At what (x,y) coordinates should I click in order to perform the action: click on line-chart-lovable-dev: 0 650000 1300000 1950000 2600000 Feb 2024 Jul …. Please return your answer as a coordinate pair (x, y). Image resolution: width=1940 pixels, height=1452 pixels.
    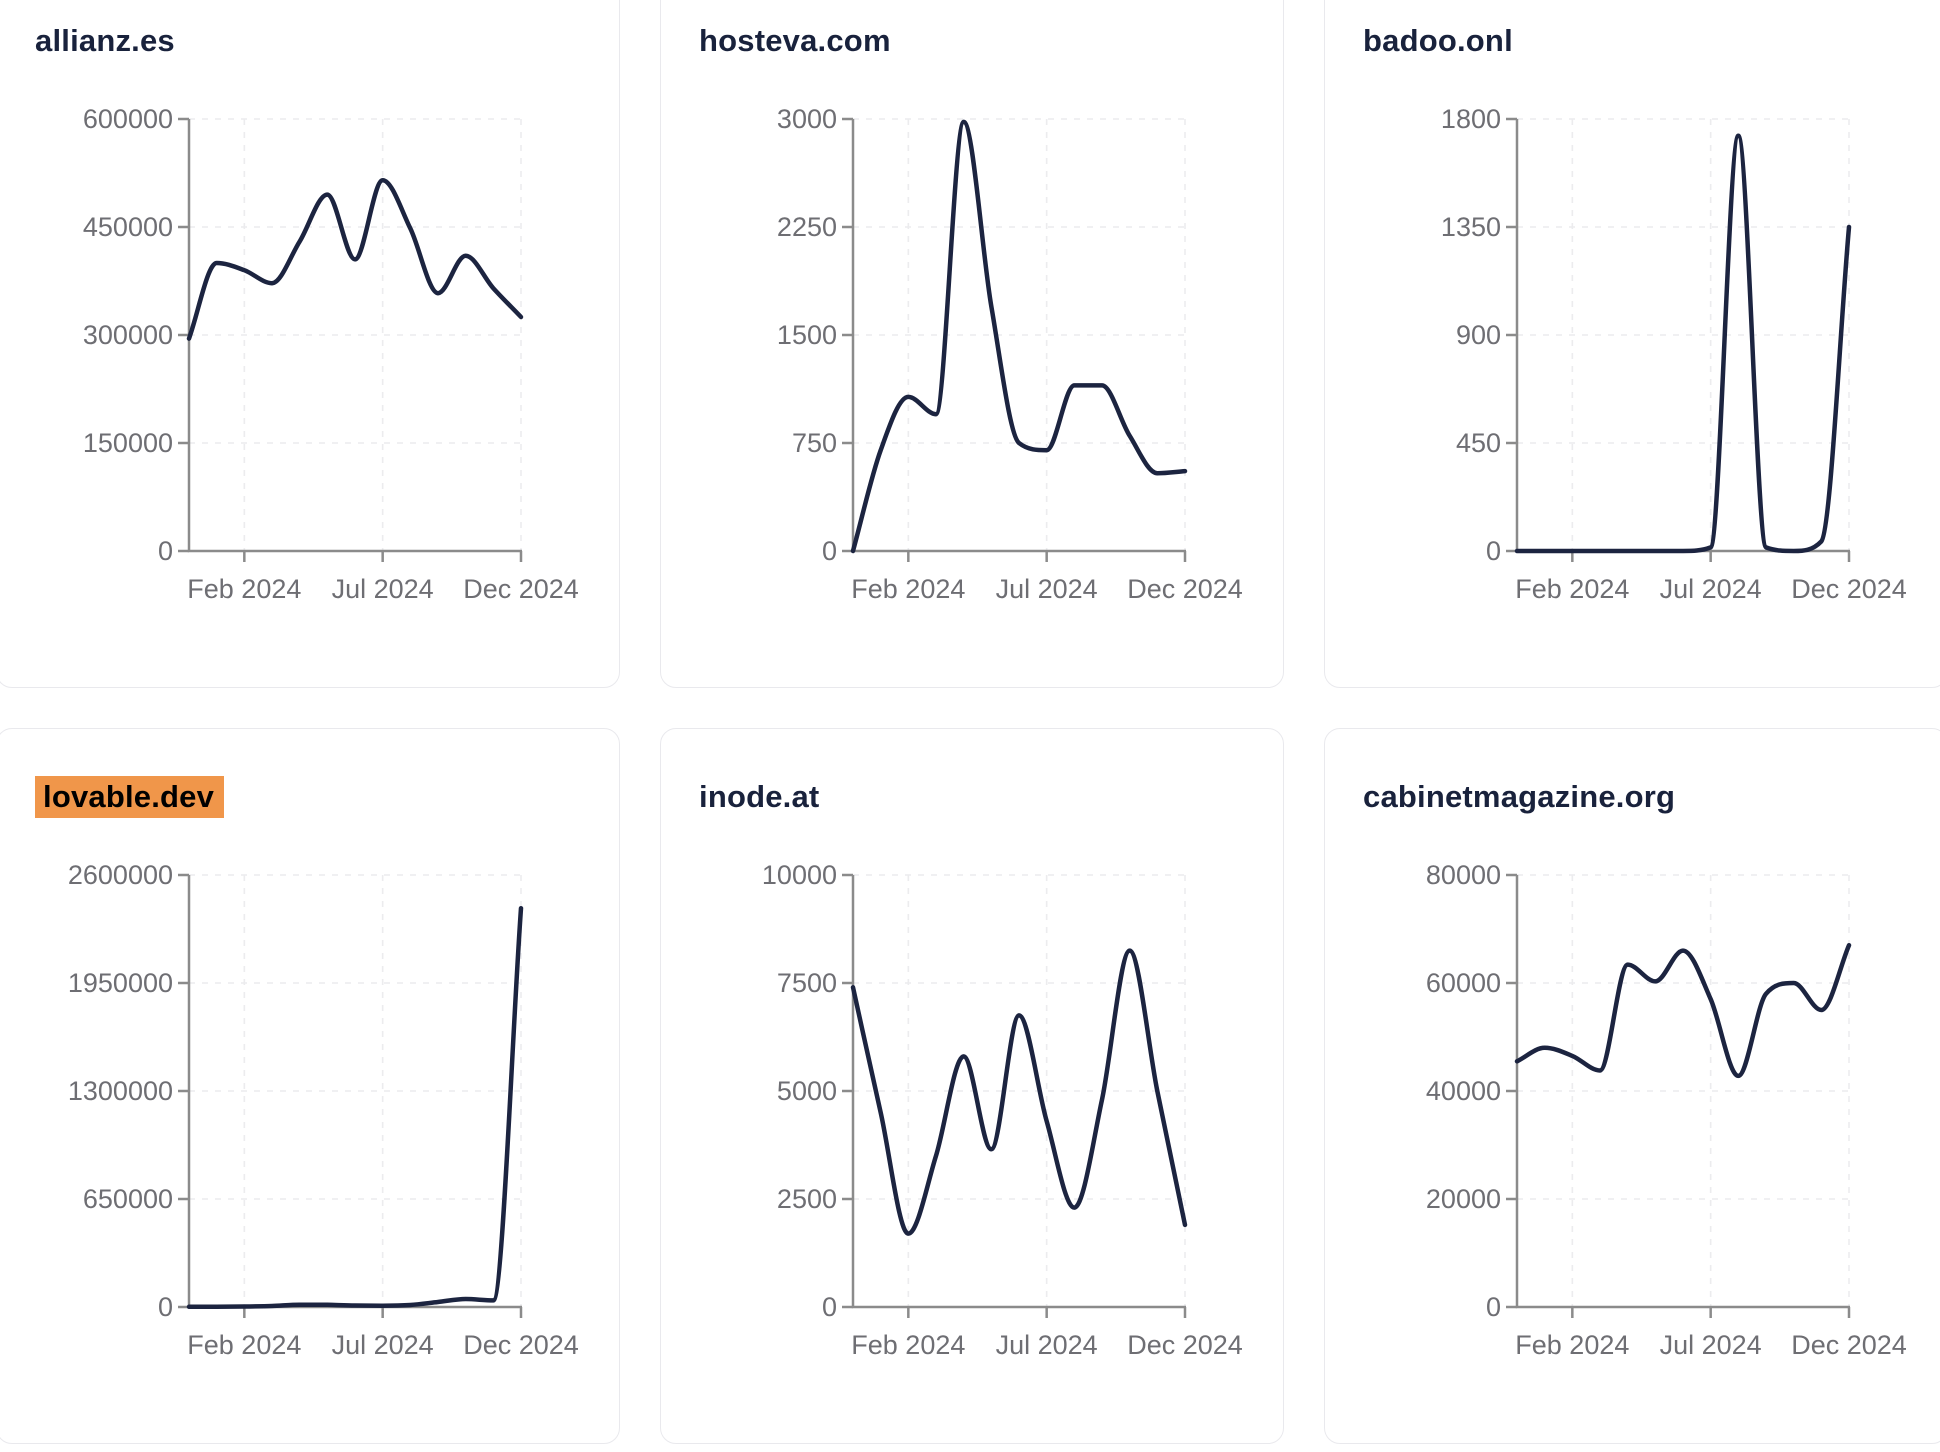
    Looking at the image, I should click on (323, 1110).